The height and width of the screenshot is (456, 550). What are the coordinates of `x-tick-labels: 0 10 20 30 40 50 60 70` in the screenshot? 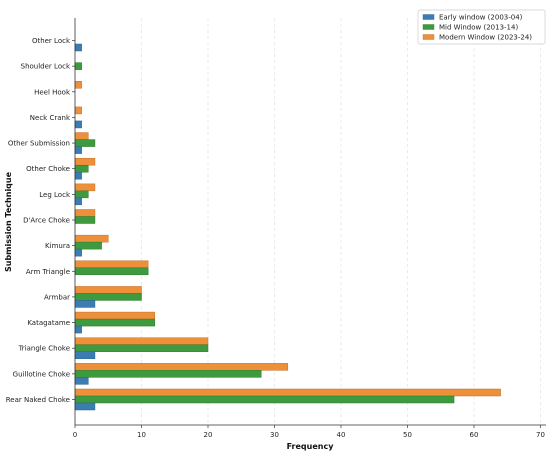 It's located at (309, 432).